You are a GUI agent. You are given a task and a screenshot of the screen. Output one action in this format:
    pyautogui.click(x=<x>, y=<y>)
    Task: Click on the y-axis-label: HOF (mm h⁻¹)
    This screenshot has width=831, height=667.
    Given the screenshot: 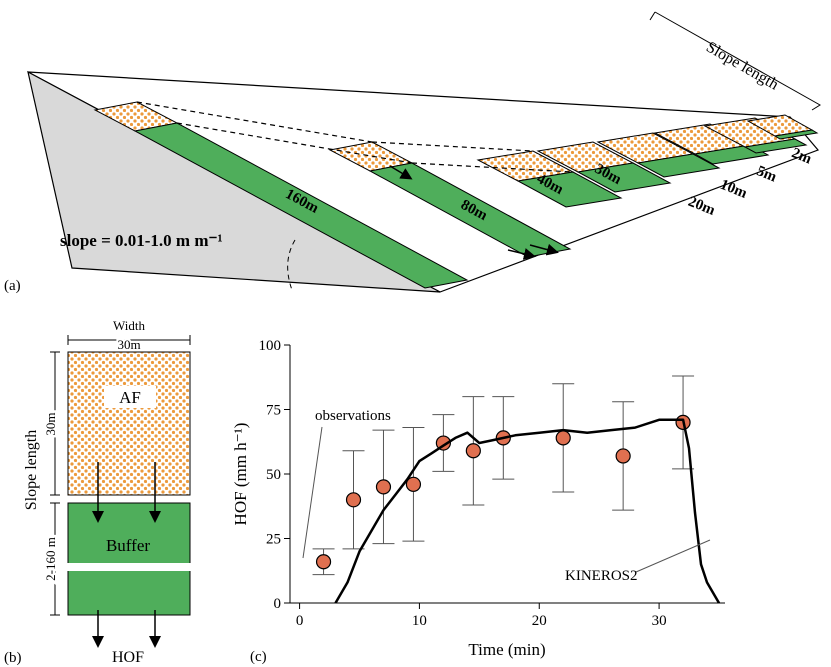 What is the action you would take?
    pyautogui.click(x=240, y=474)
    